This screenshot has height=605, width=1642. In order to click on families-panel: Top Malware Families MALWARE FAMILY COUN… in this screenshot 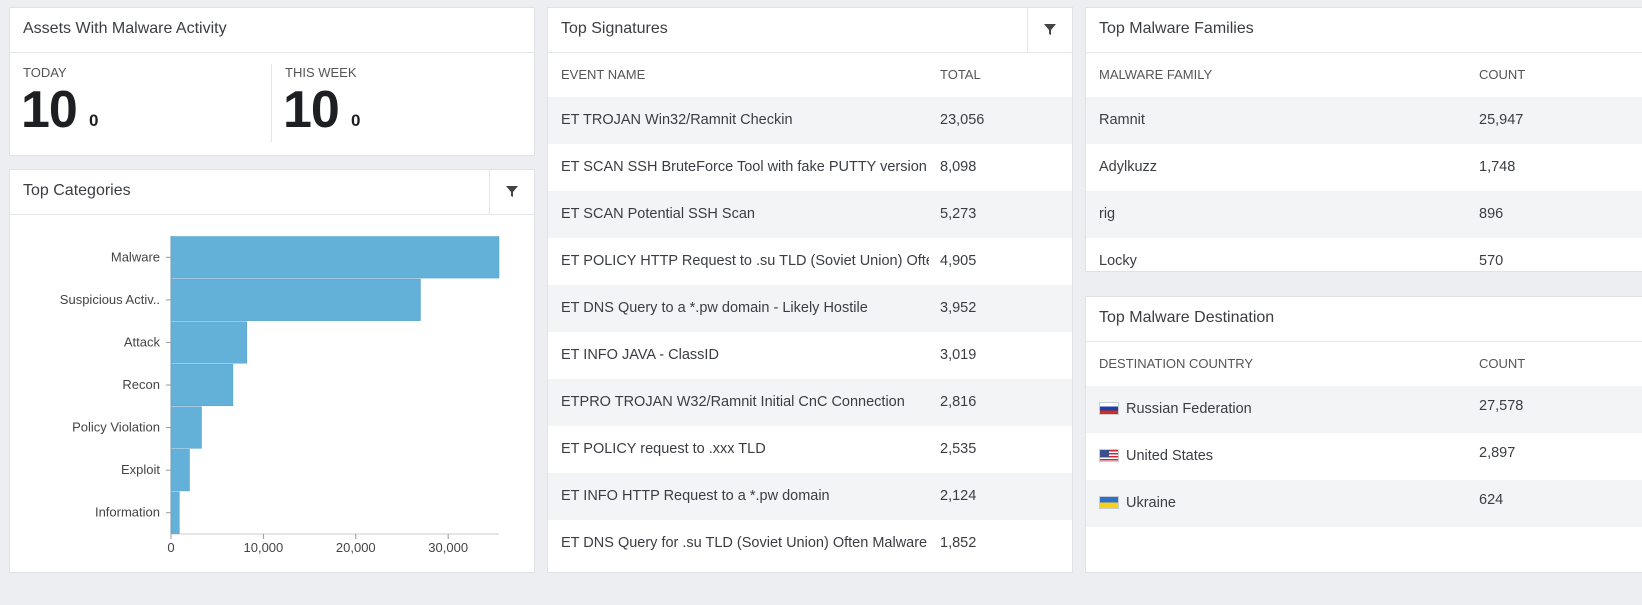, I will do `click(1363, 139)`.